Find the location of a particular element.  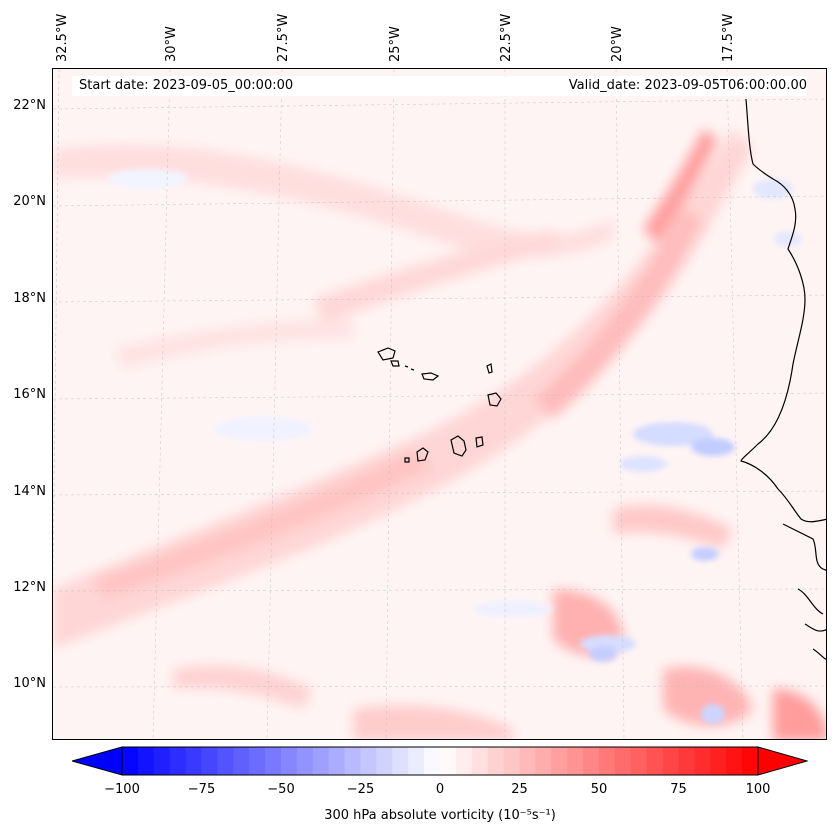

lon-tick-label: 20°W is located at coordinates (617, 44).